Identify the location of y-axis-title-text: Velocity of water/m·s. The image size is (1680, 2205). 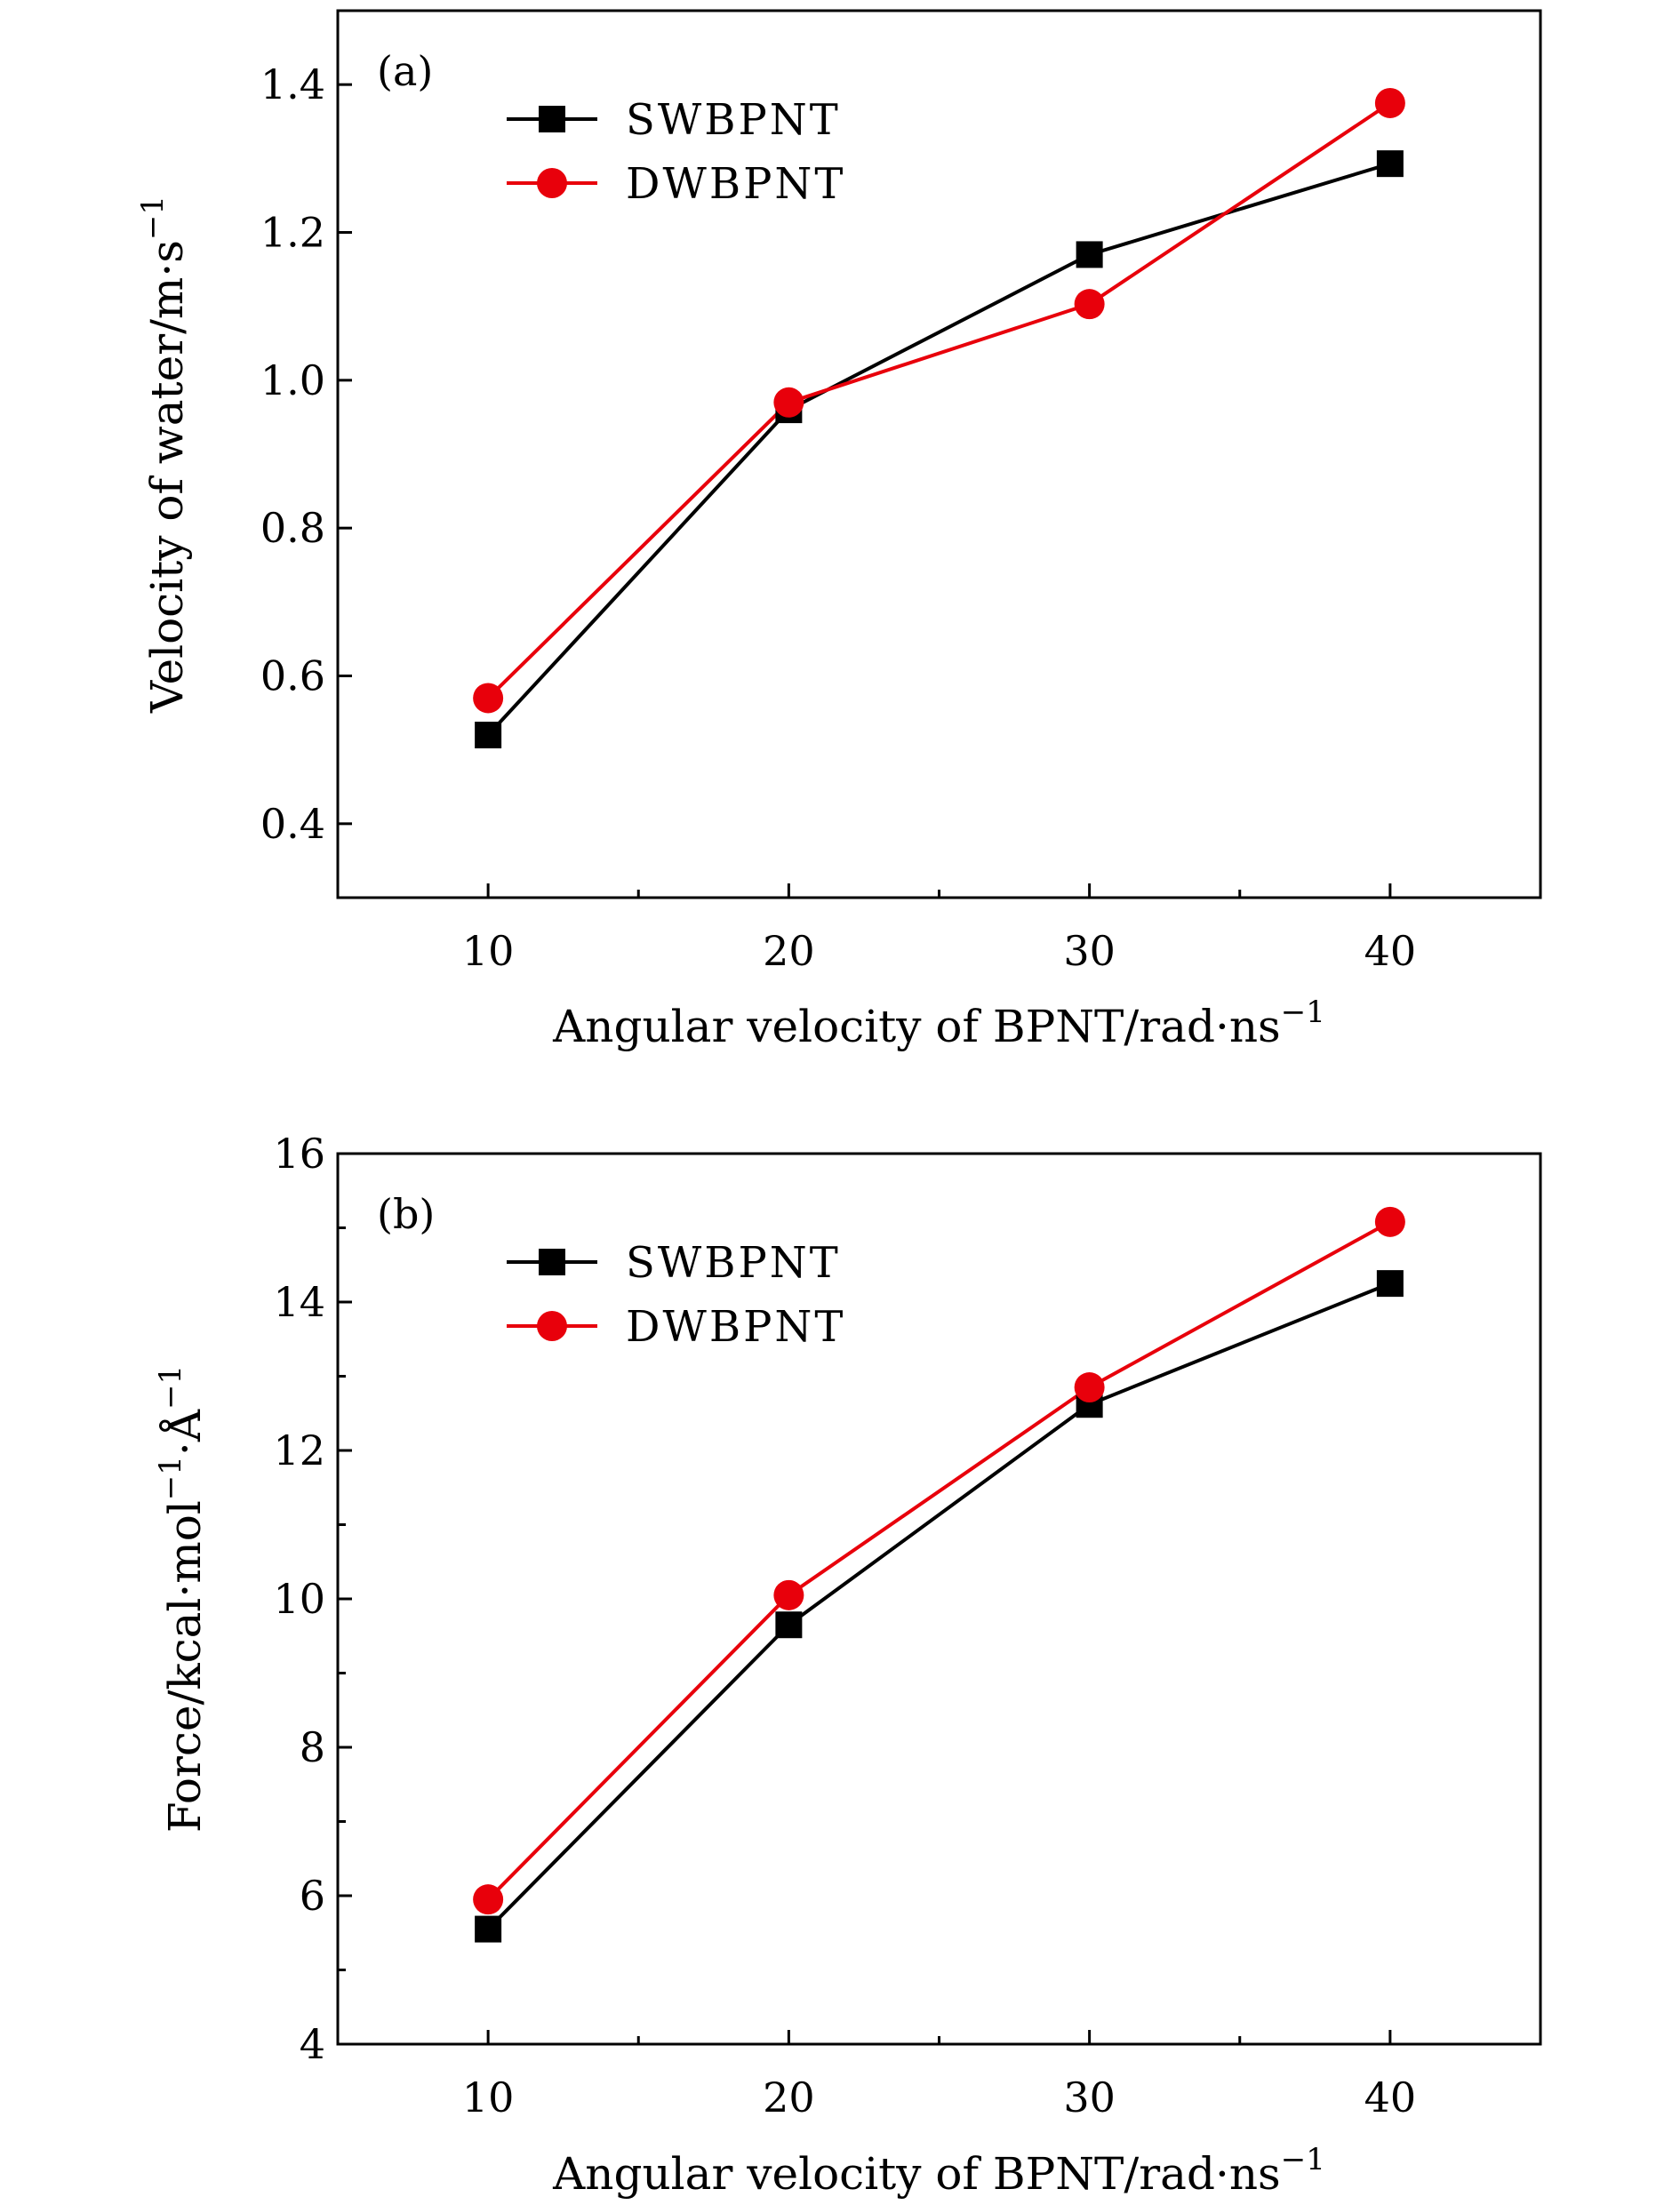
(167, 477).